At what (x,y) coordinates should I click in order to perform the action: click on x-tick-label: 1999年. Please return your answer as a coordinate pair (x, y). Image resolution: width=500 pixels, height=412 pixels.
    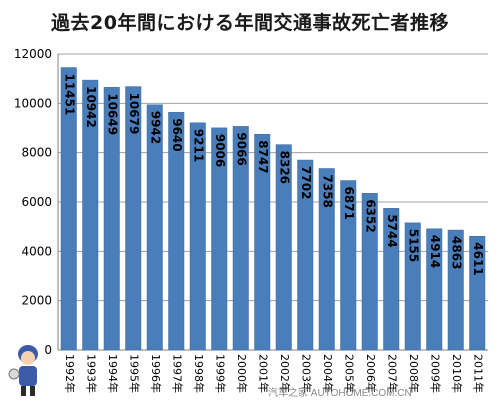
    Looking at the image, I should click on (220, 373).